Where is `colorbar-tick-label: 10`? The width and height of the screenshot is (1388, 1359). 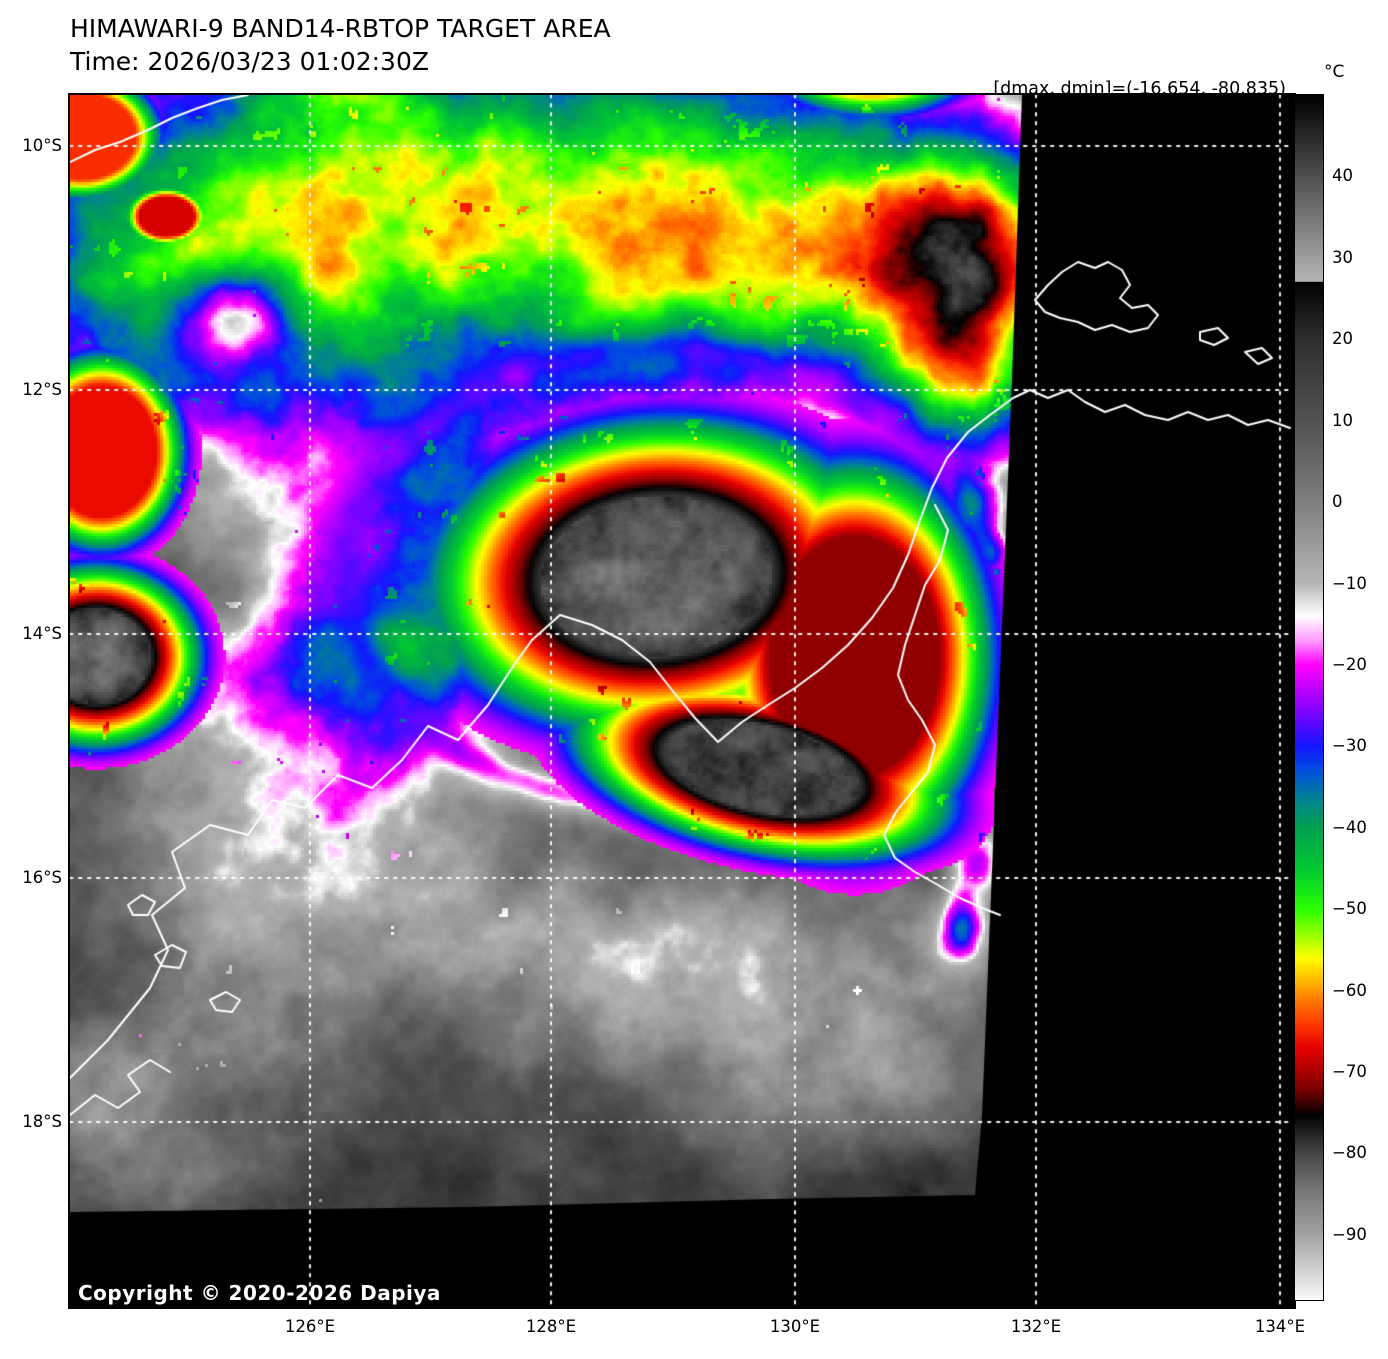 colorbar-tick-label: 10 is located at coordinates (1342, 420).